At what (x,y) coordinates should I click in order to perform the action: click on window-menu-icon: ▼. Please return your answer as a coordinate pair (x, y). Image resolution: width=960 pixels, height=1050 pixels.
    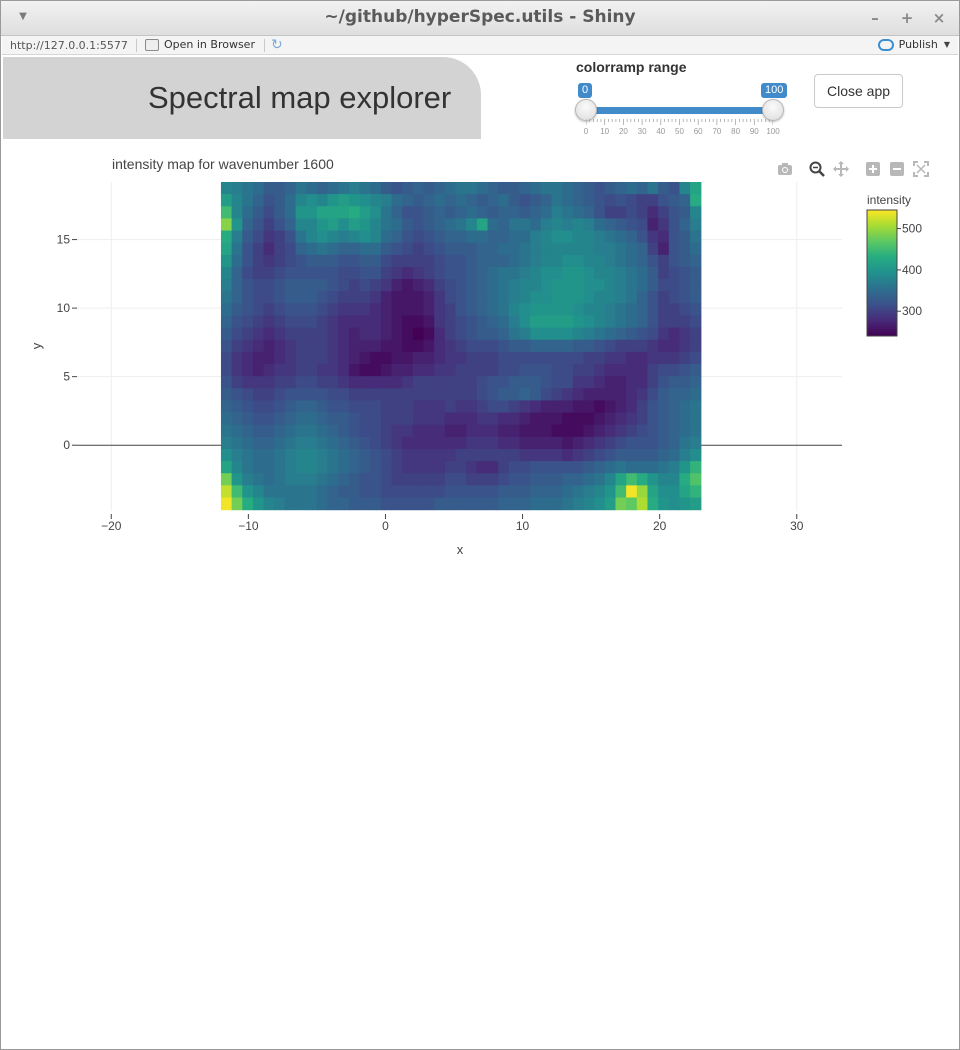
    Looking at the image, I should click on (23, 16).